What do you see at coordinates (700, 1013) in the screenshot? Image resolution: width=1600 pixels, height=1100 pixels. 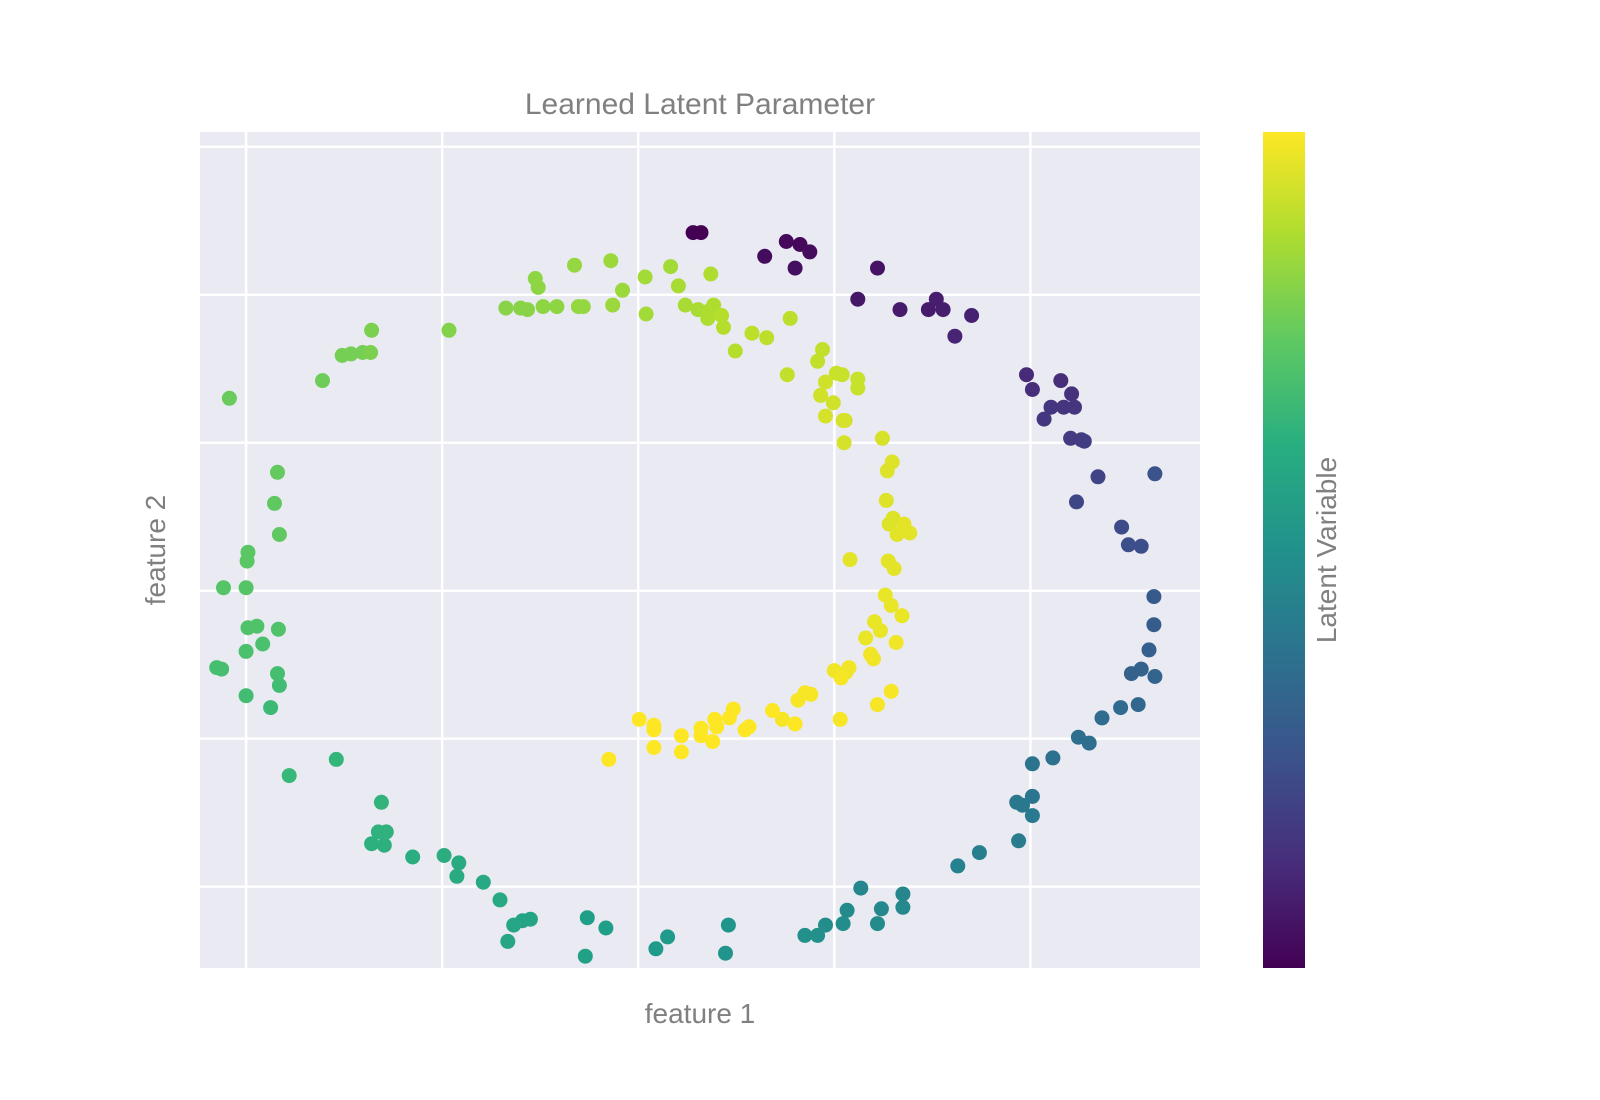 I see `x-axis-label: feature 1` at bounding box center [700, 1013].